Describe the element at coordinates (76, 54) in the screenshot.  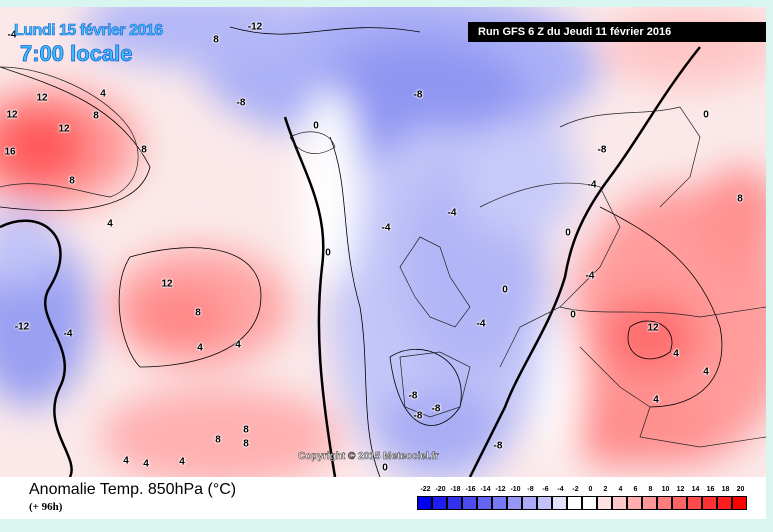
I see `forecast-time: 7:00 locale` at that location.